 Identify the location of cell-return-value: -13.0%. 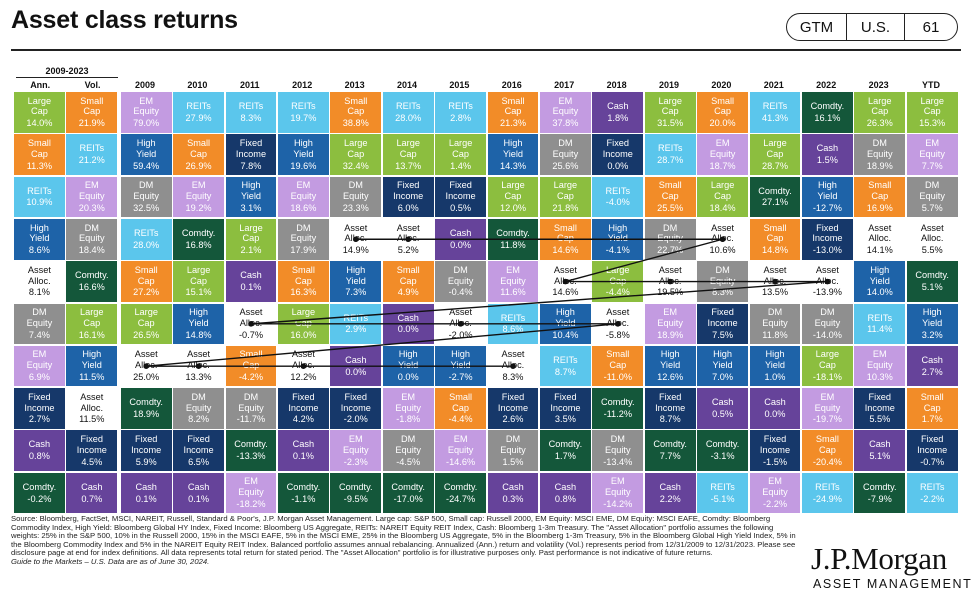
(827, 250).